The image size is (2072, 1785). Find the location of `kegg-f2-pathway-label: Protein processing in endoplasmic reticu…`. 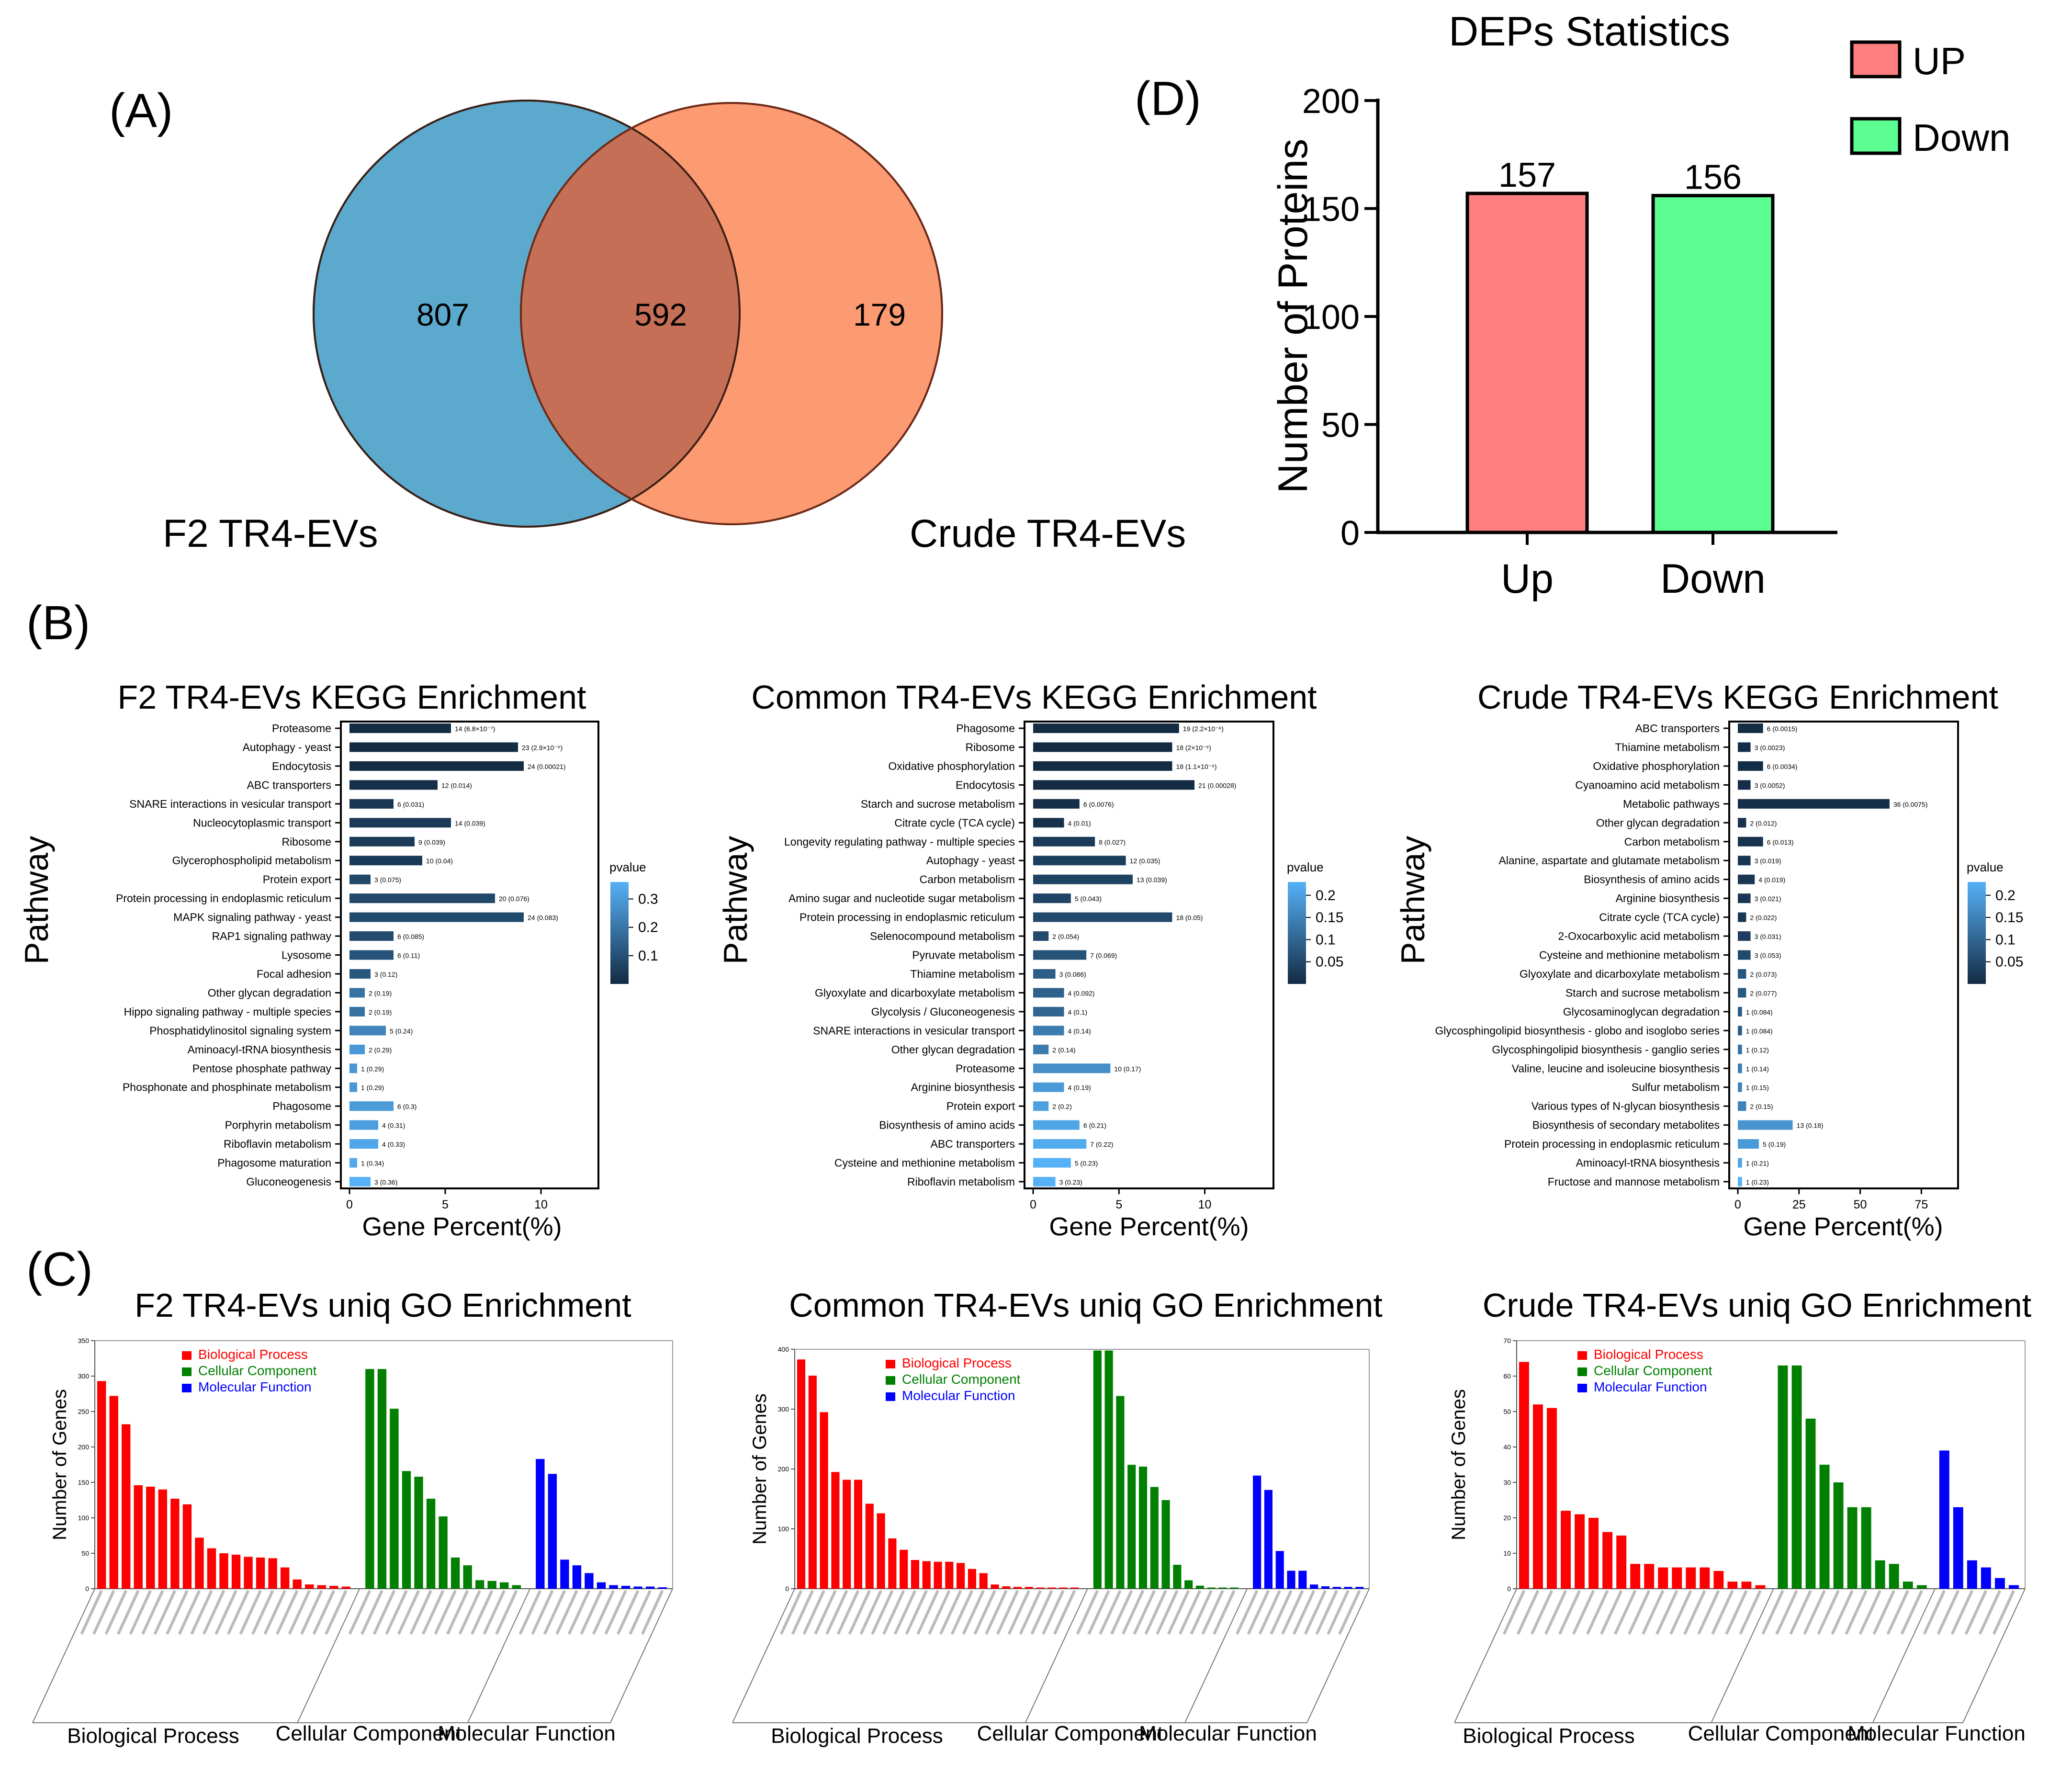

kegg-f2-pathway-label: Protein processing in endoplasmic reticu… is located at coordinates (223, 898).